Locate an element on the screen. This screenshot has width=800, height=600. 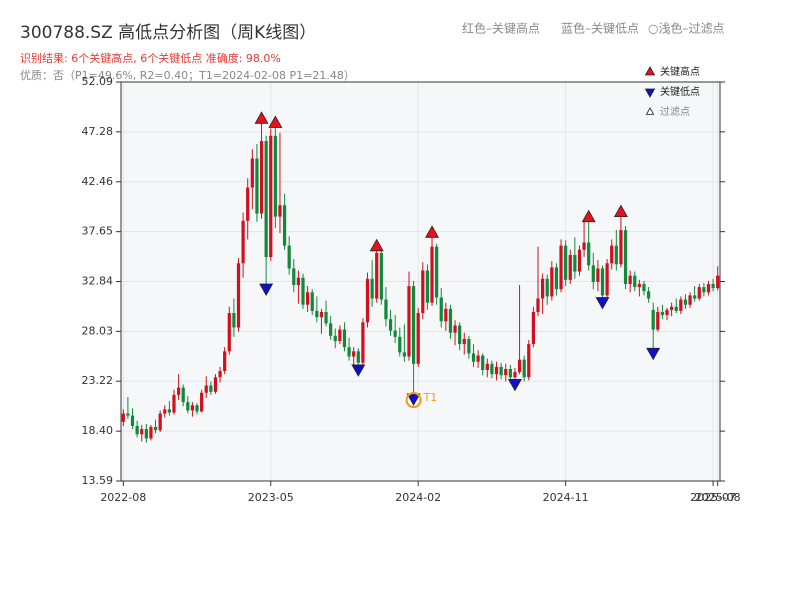
y-tick-label: 37.65 is located at coordinates (98, 231).